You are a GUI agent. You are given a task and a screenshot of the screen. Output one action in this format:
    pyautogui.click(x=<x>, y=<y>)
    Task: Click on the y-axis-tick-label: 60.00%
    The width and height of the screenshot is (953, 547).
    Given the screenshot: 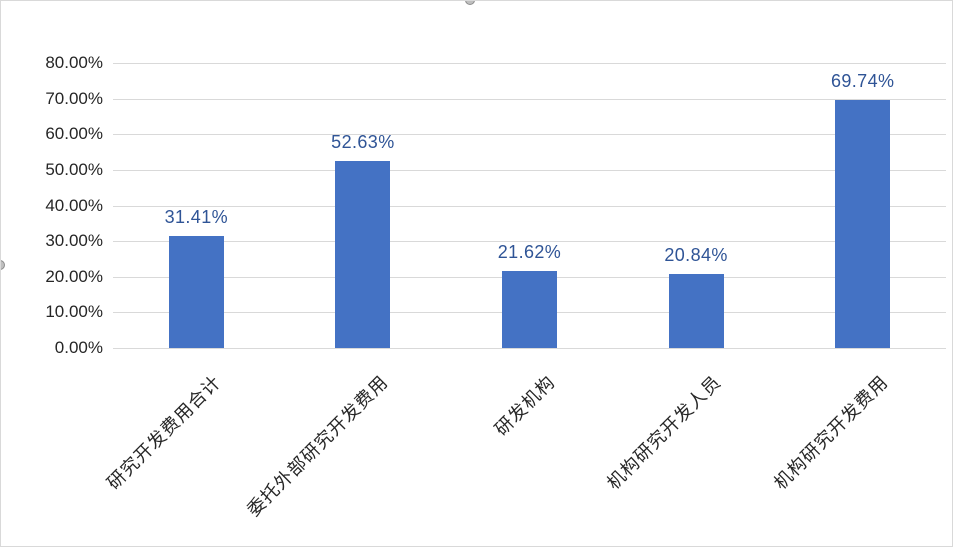 What is the action you would take?
    pyautogui.click(x=74, y=134)
    